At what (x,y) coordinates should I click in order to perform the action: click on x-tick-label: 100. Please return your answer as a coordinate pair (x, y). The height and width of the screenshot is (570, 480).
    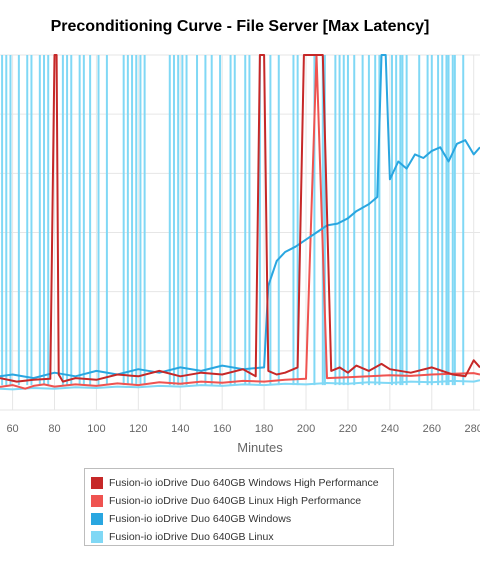
    Looking at the image, I should click on (96, 429).